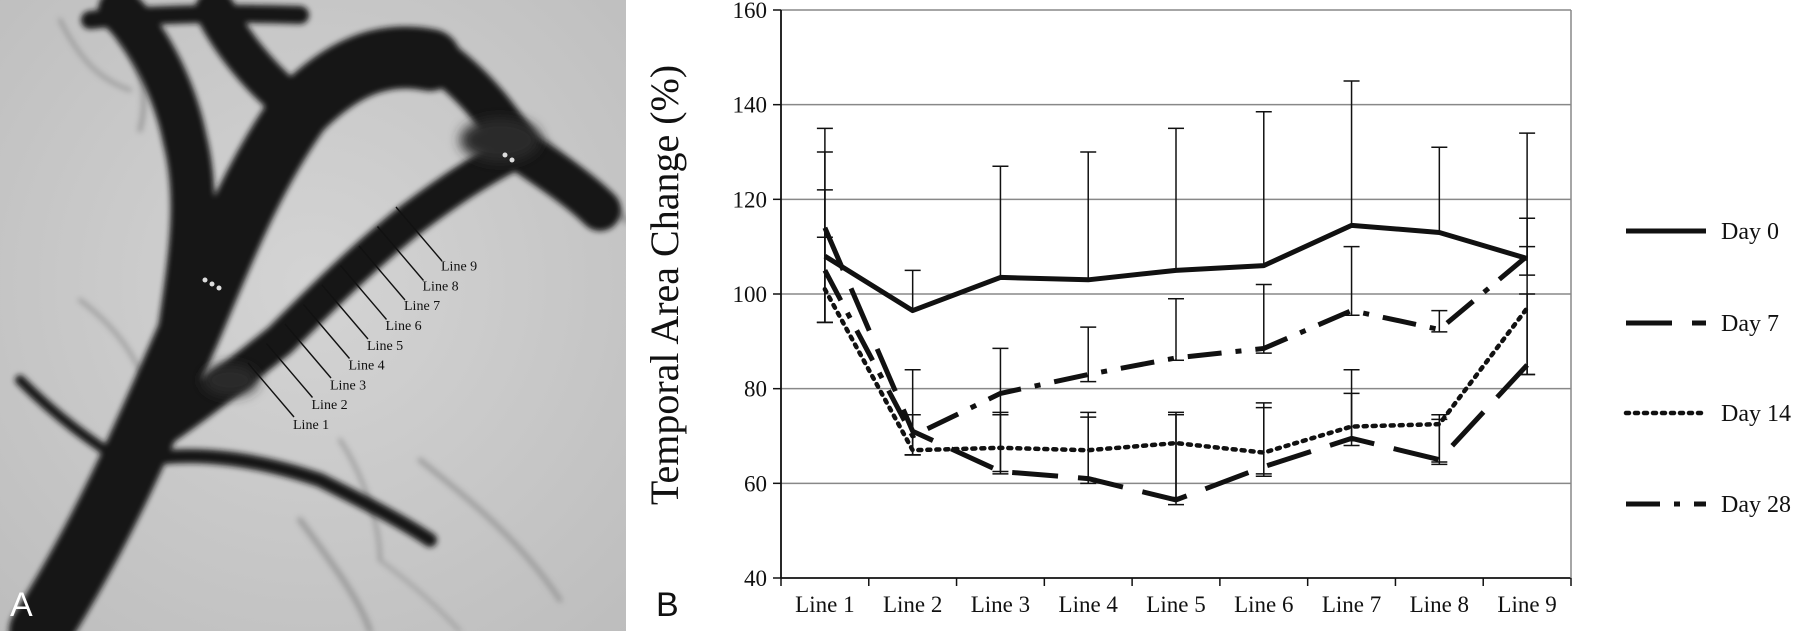 Image resolution: width=1800 pixels, height=636 pixels. What do you see at coordinates (459, 267) in the screenshot?
I see `measure-line-label: Line 9` at bounding box center [459, 267].